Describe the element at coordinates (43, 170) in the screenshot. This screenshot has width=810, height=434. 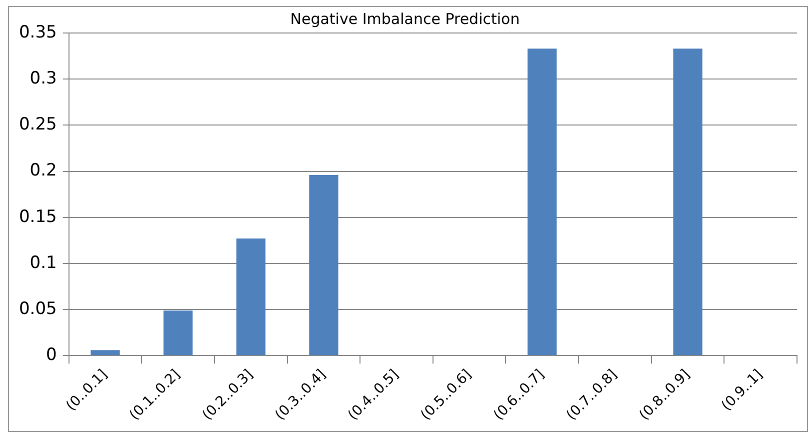
I see `y-tick-label: 0.2` at that location.